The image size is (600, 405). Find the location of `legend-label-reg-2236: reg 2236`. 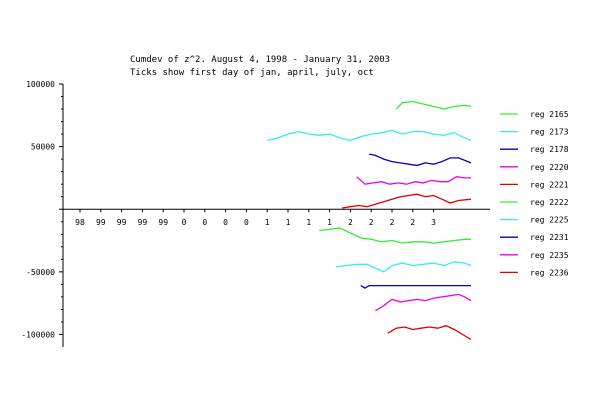

legend-label-reg-2236: reg 2236 is located at coordinates (549, 272).